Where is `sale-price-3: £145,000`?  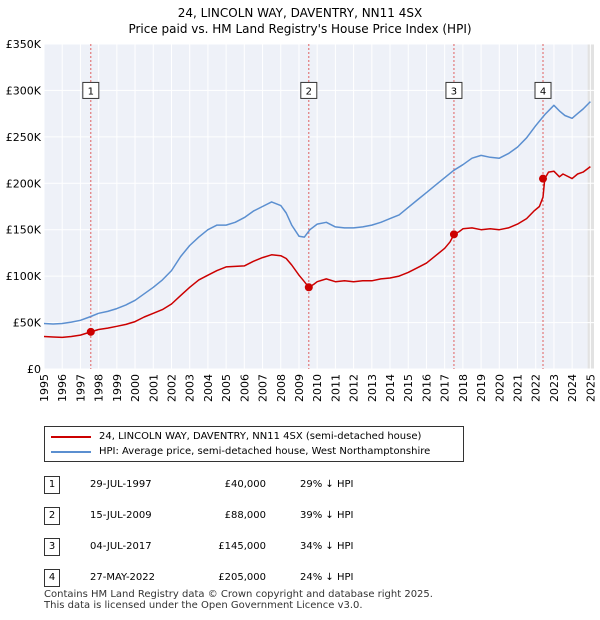 sale-price-3: £145,000 is located at coordinates (242, 546).